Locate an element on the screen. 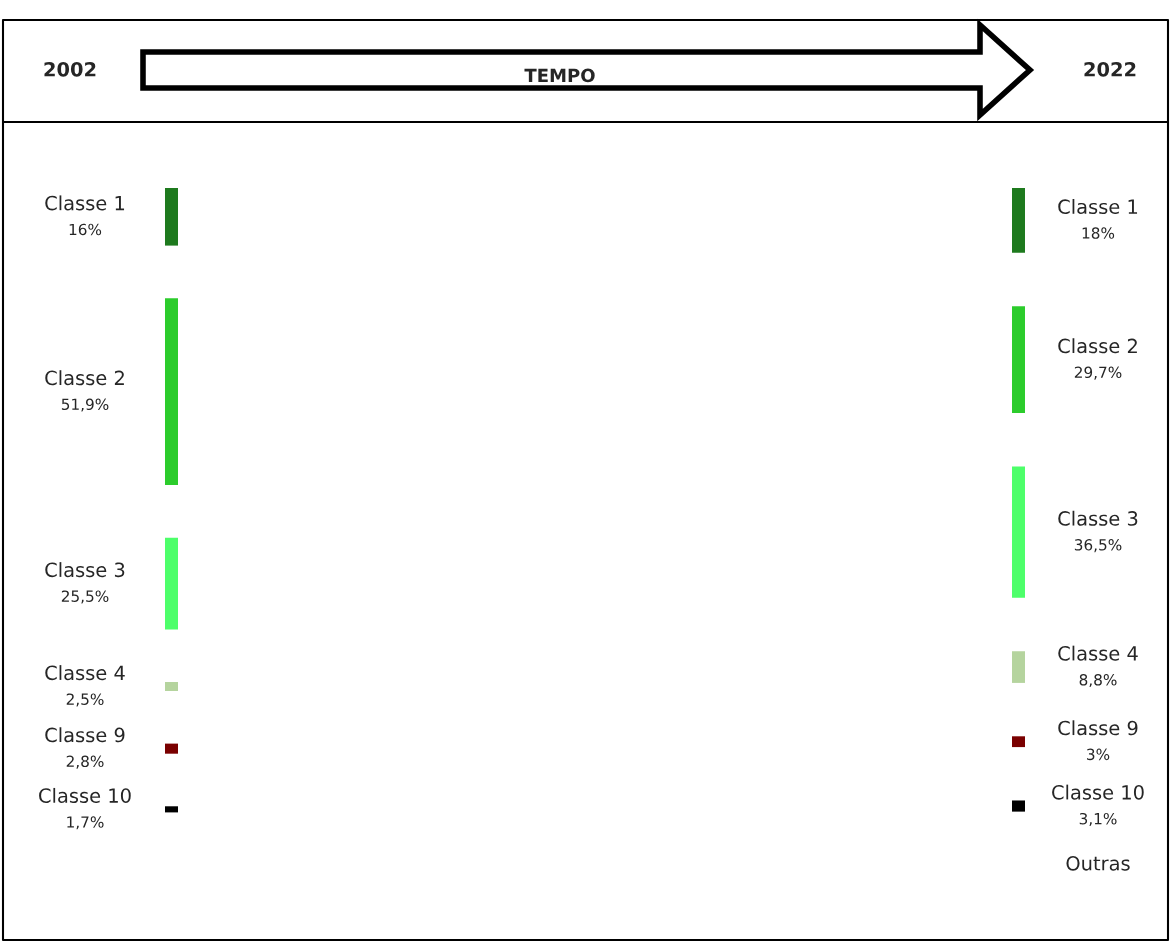  data-label: 25,5% is located at coordinates (85, 597).